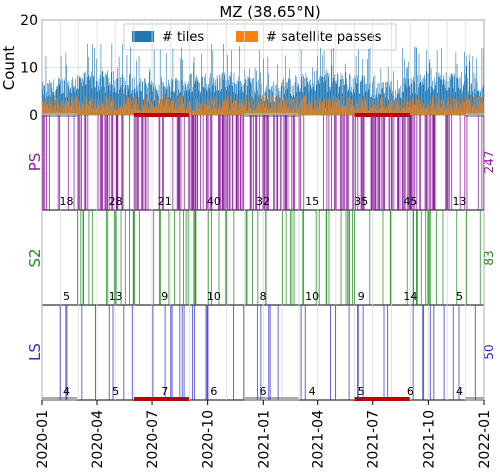 The width and height of the screenshot is (500, 473). Describe the element at coordinates (489, 257) in the screenshot. I see `panel-total-s2: 83` at that location.